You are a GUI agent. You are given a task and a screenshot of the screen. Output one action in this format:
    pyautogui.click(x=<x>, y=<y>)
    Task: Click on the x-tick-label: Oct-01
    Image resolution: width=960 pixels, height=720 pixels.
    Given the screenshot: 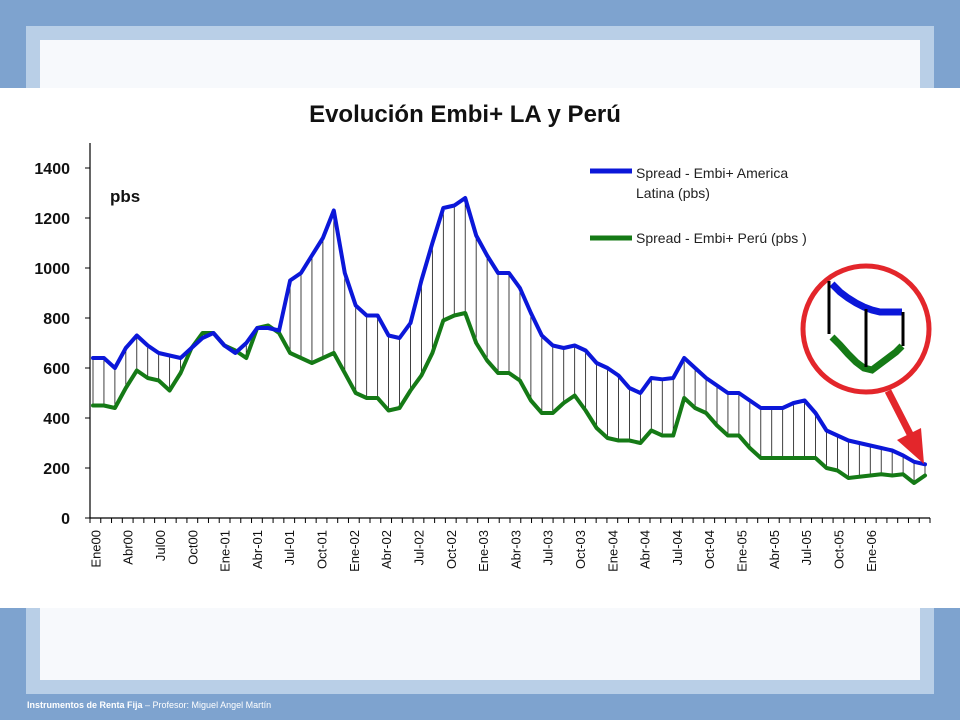 What is the action you would take?
    pyautogui.click(x=322, y=549)
    